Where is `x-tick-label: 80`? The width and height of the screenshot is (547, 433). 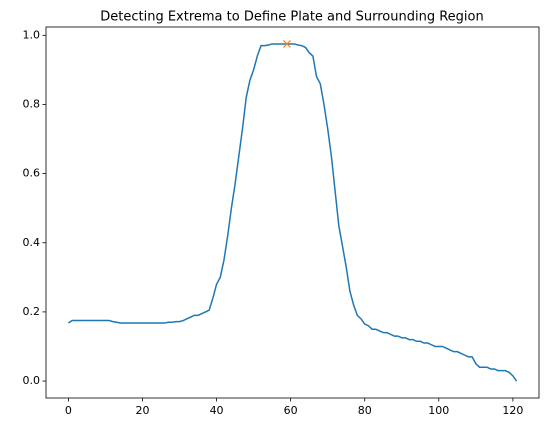
x-tick-label: 80 is located at coordinates (365, 410).